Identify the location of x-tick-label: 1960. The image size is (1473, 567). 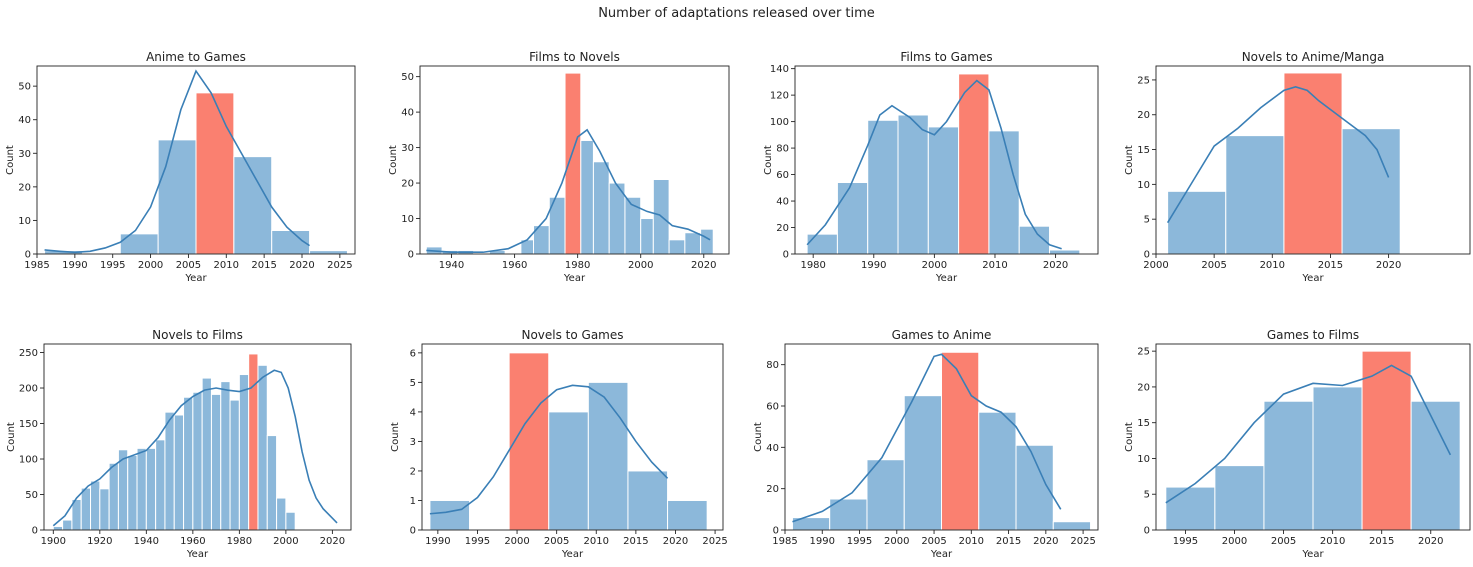
(192, 541).